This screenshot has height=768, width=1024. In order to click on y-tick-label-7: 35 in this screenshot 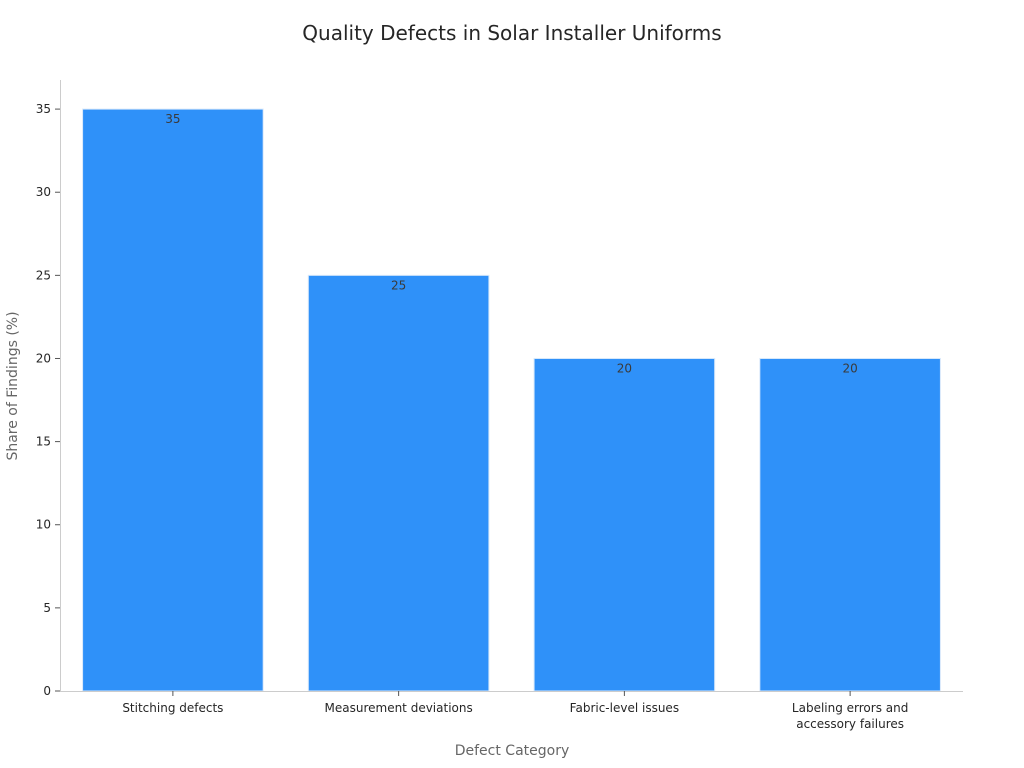, I will do `click(43, 109)`.